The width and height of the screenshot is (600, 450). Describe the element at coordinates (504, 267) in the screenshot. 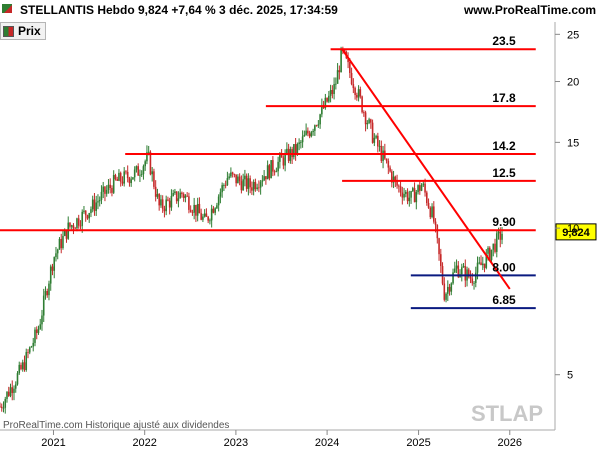

I see `level-label: 8.00` at that location.